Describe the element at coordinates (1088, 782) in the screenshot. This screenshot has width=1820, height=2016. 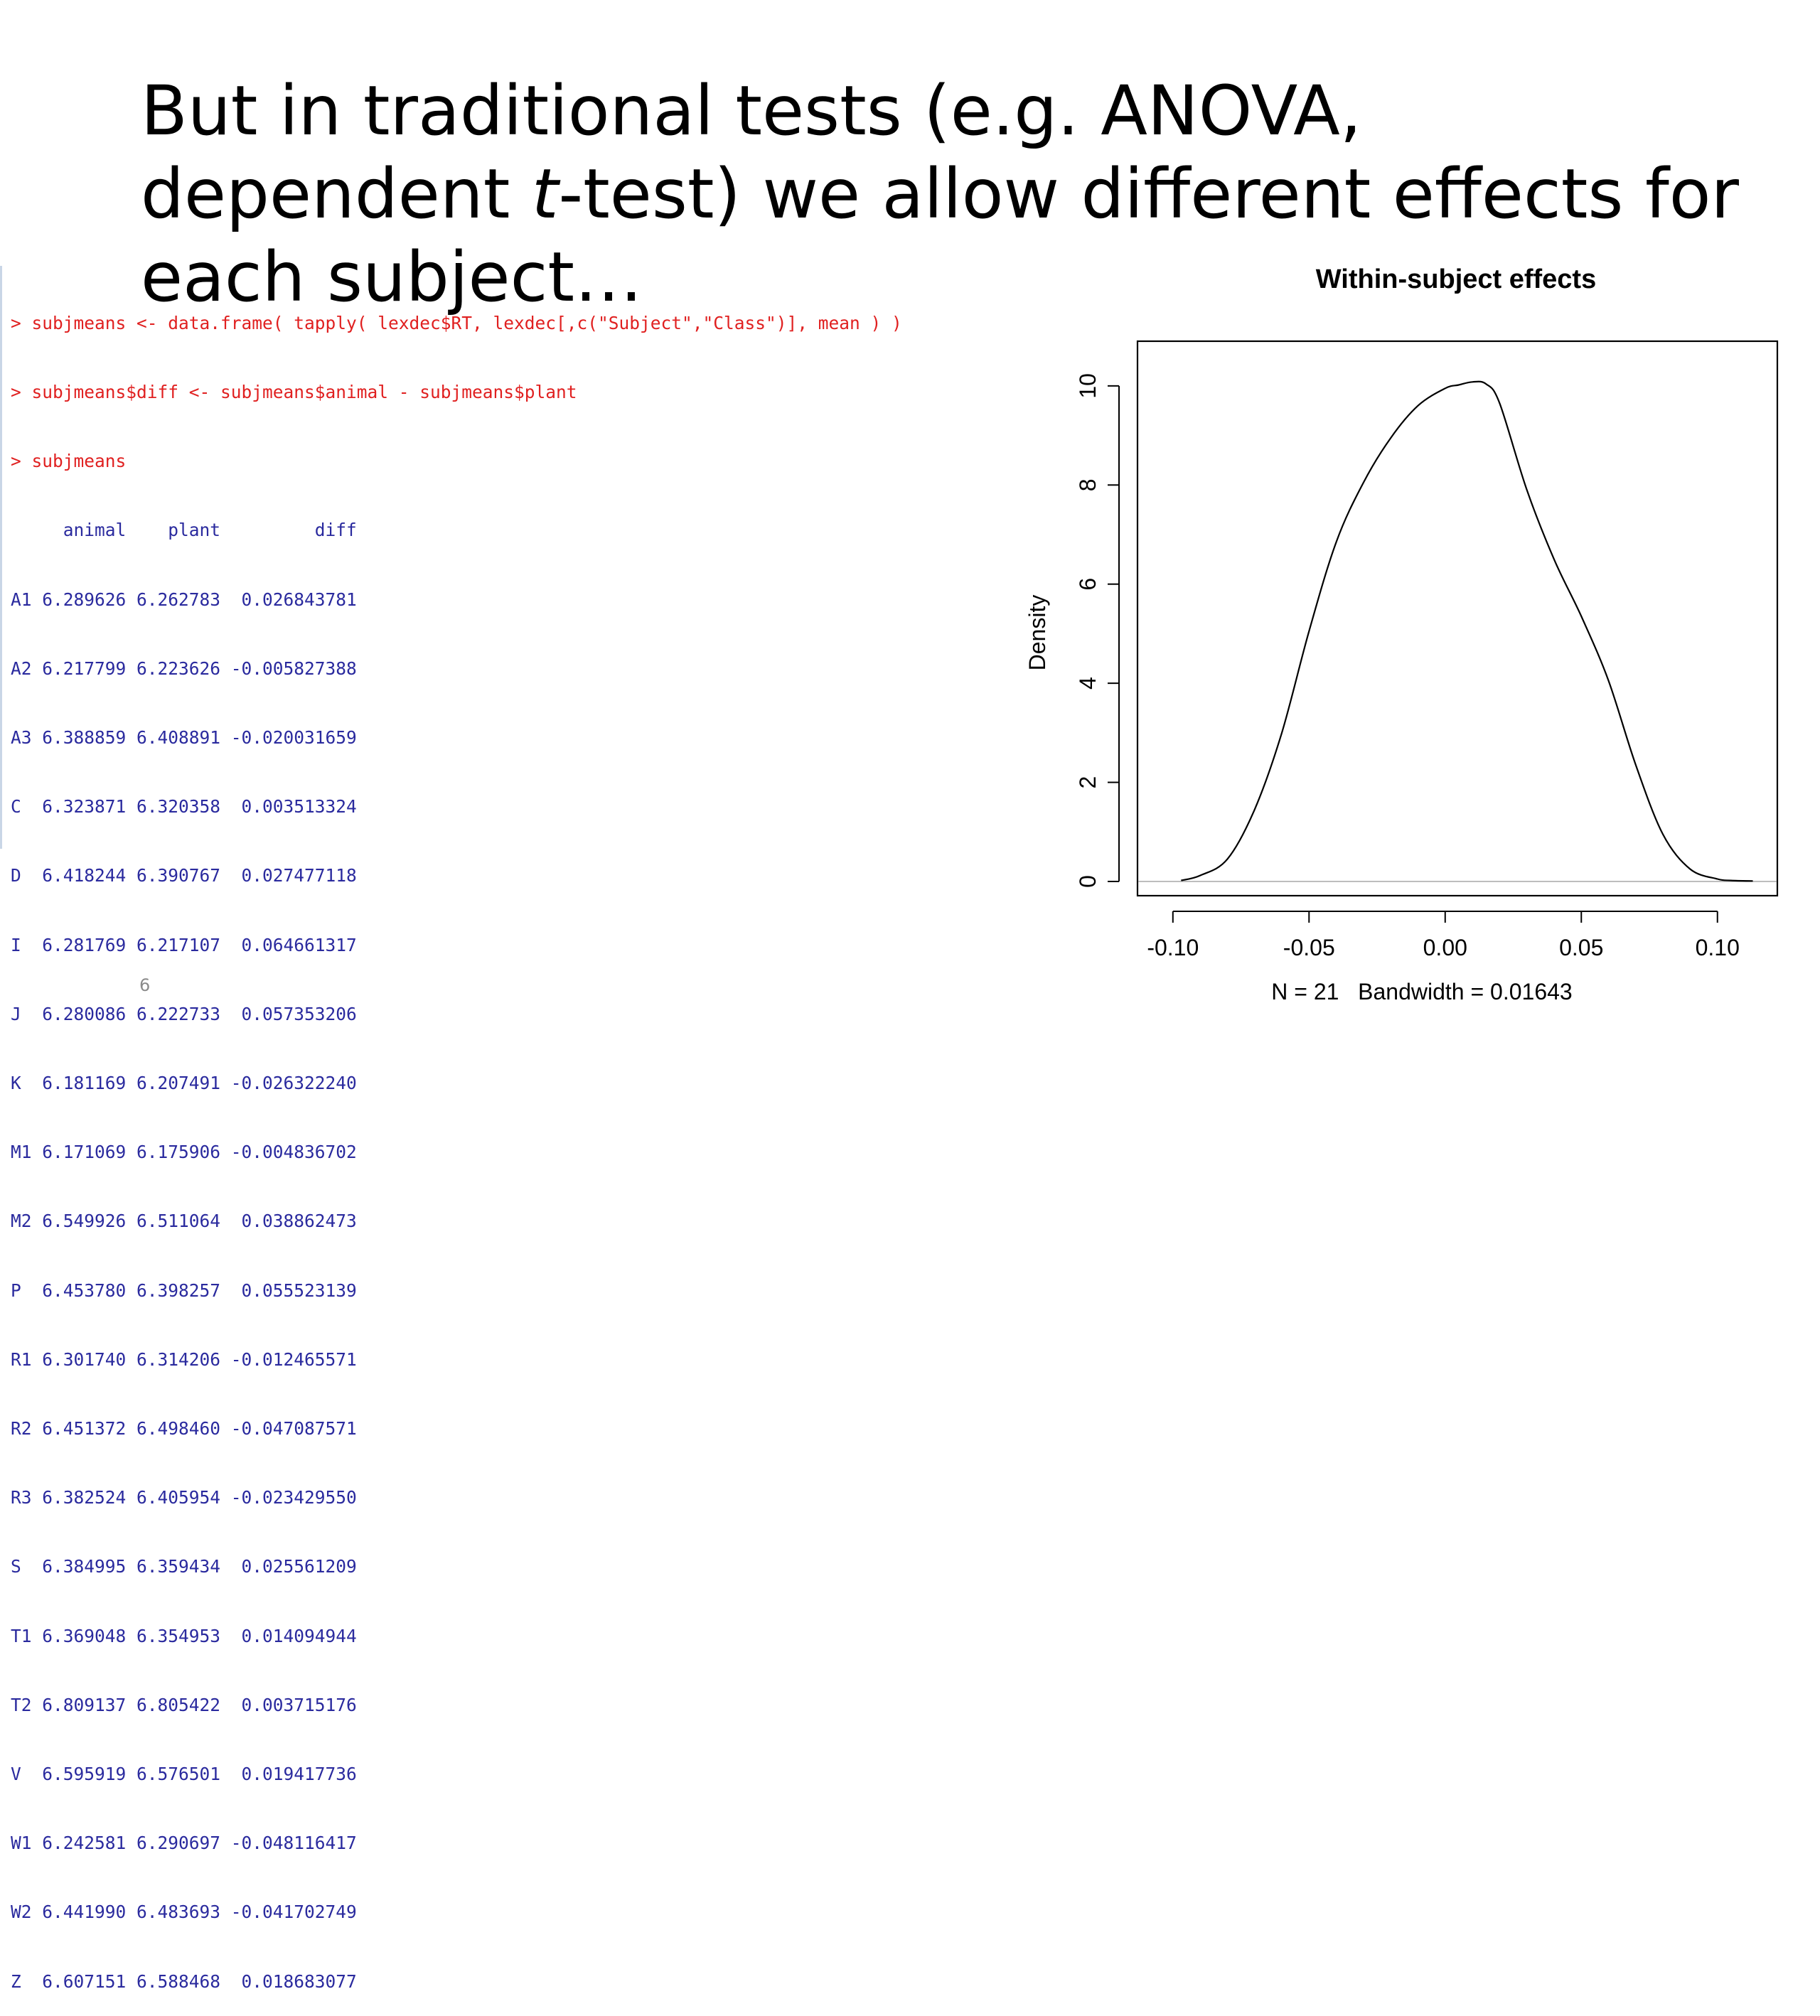
I see `y-tick-label: 2` at that location.